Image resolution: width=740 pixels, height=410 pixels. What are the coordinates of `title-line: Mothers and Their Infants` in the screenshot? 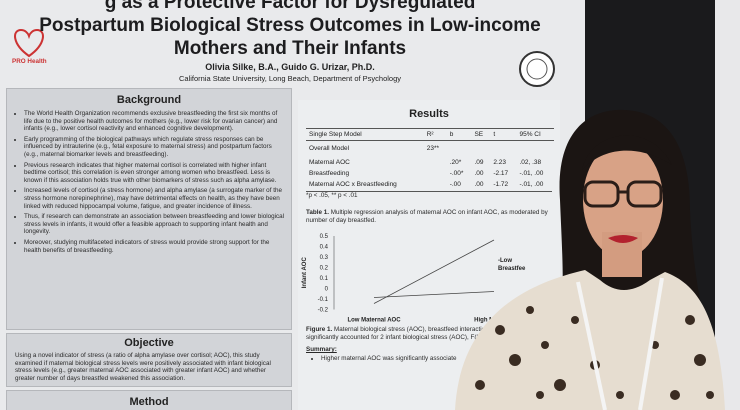 It's located at (290, 48).